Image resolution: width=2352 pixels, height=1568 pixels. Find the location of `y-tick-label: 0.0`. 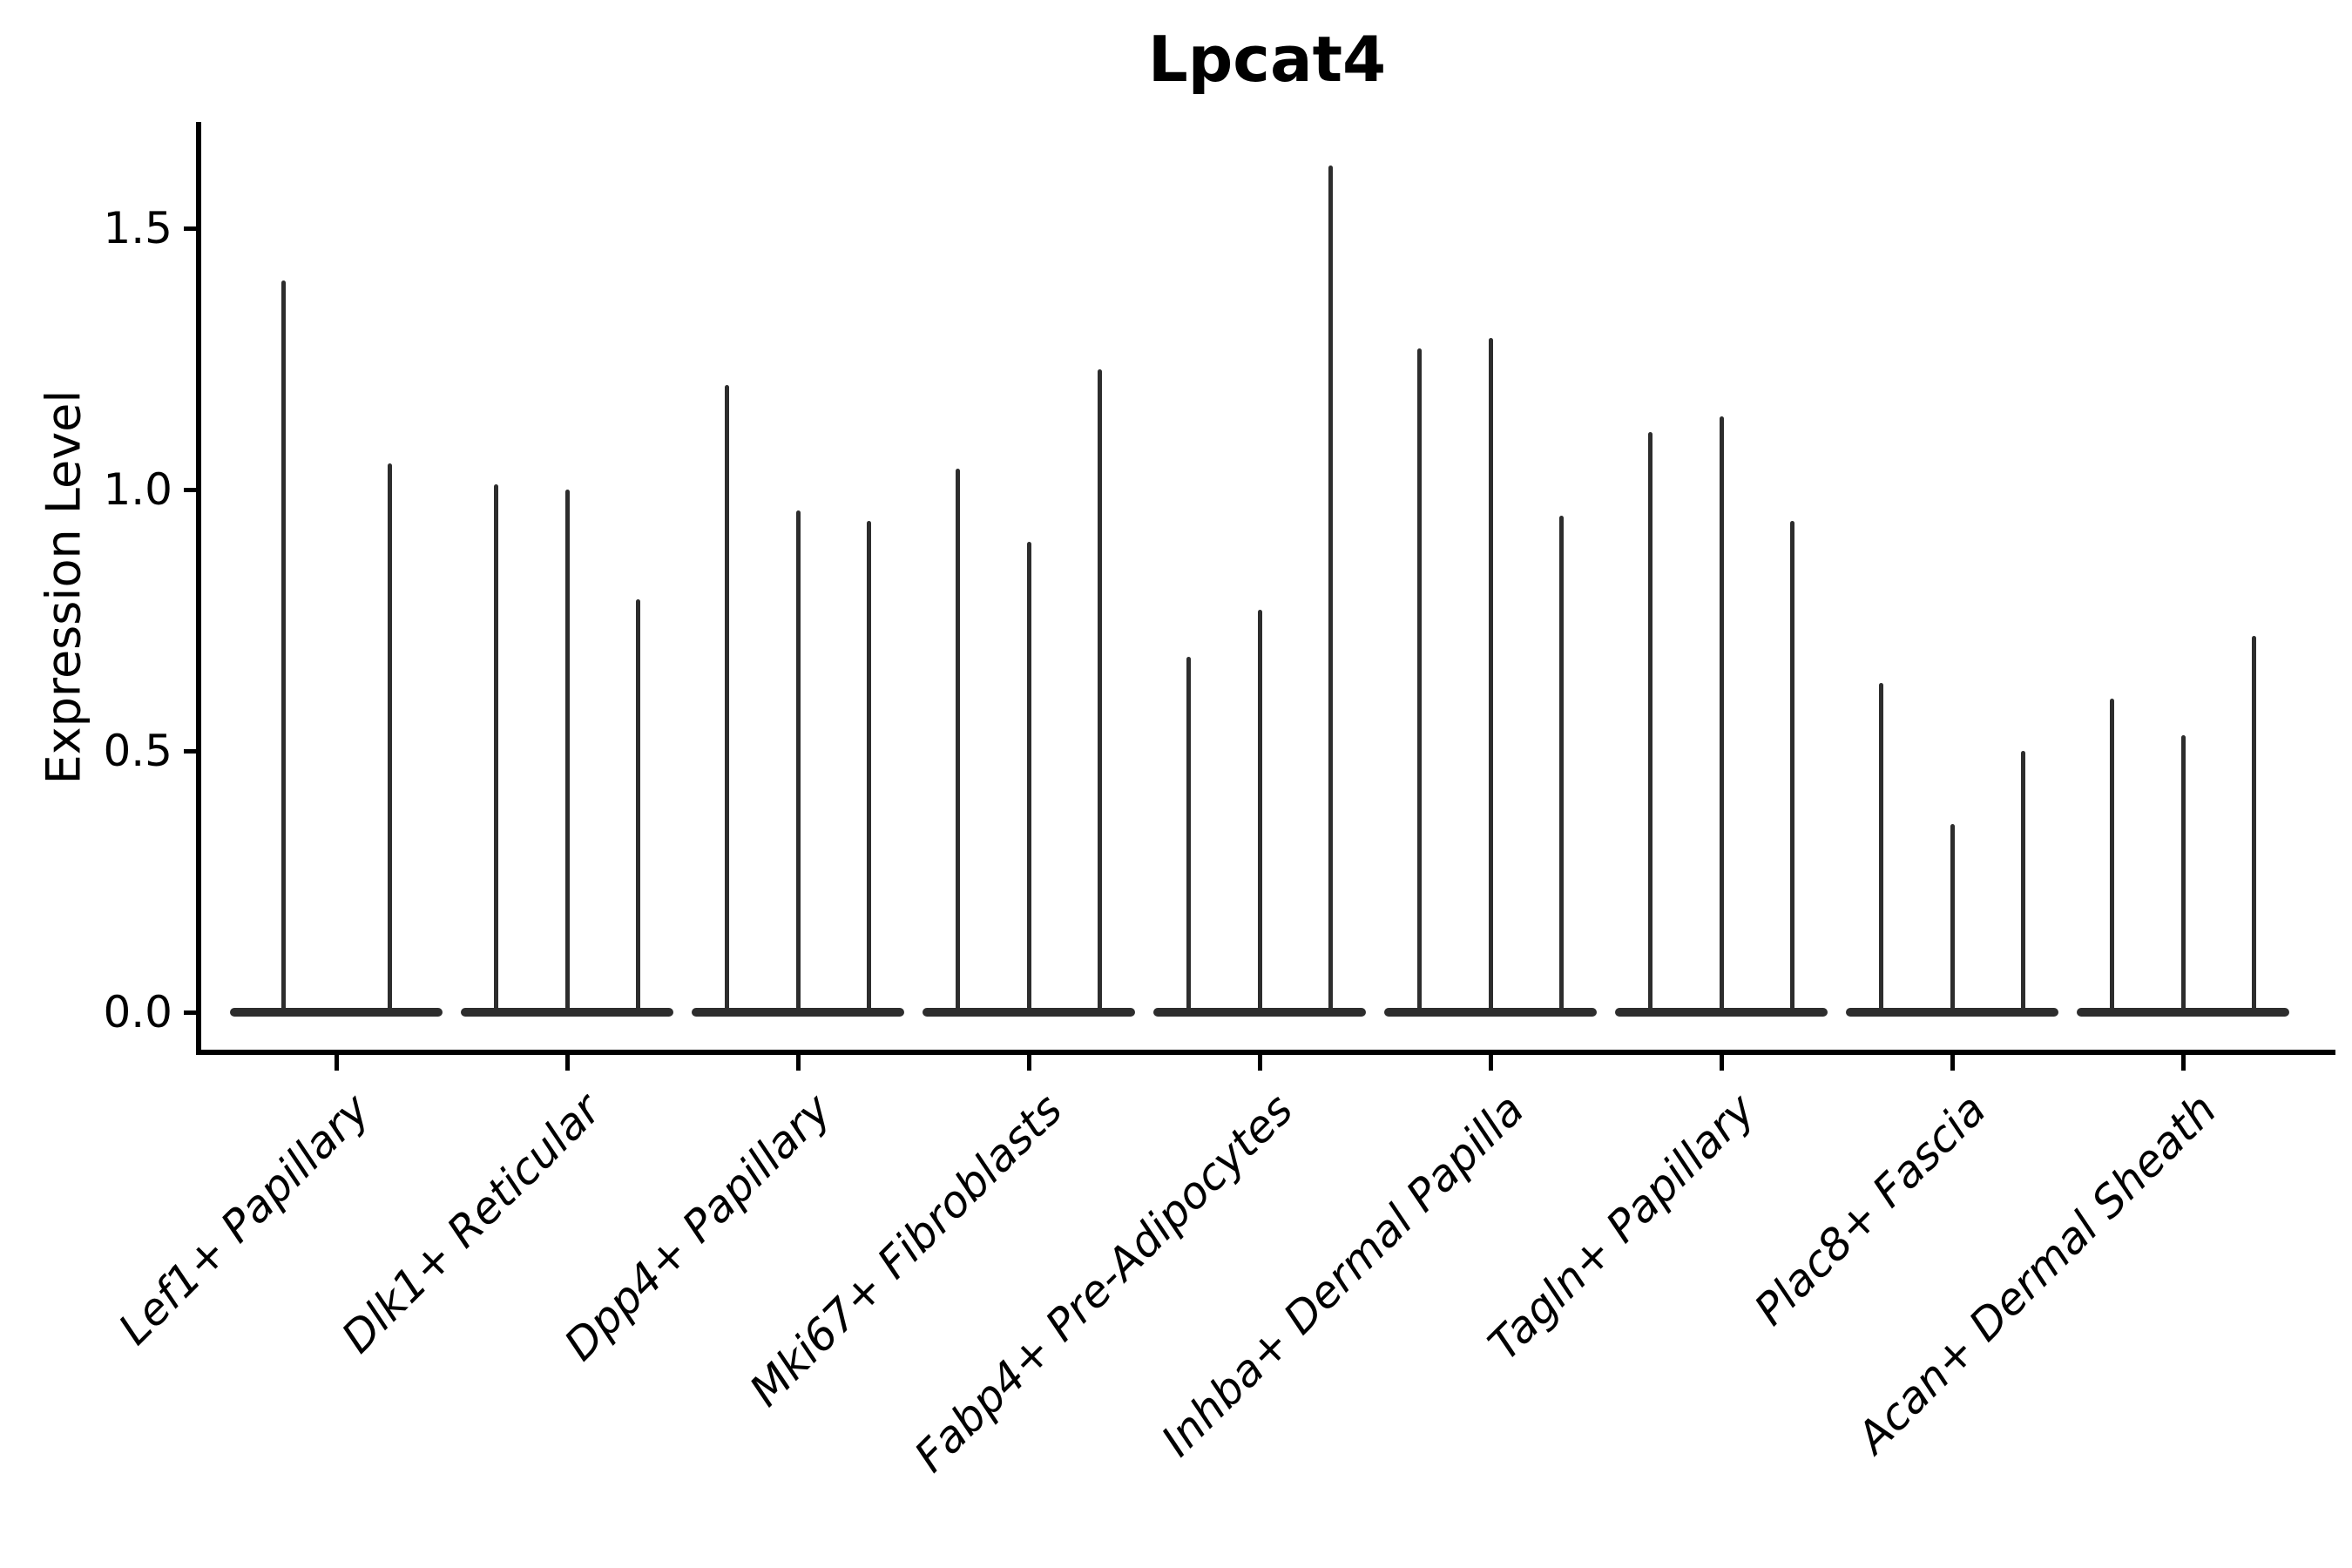

y-tick-label: 0.0 is located at coordinates (137, 1012).